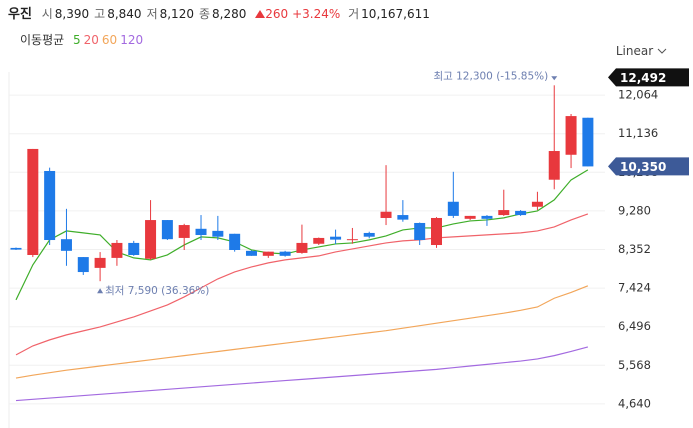  I want to click on volume-label: 거, so click(354, 14).